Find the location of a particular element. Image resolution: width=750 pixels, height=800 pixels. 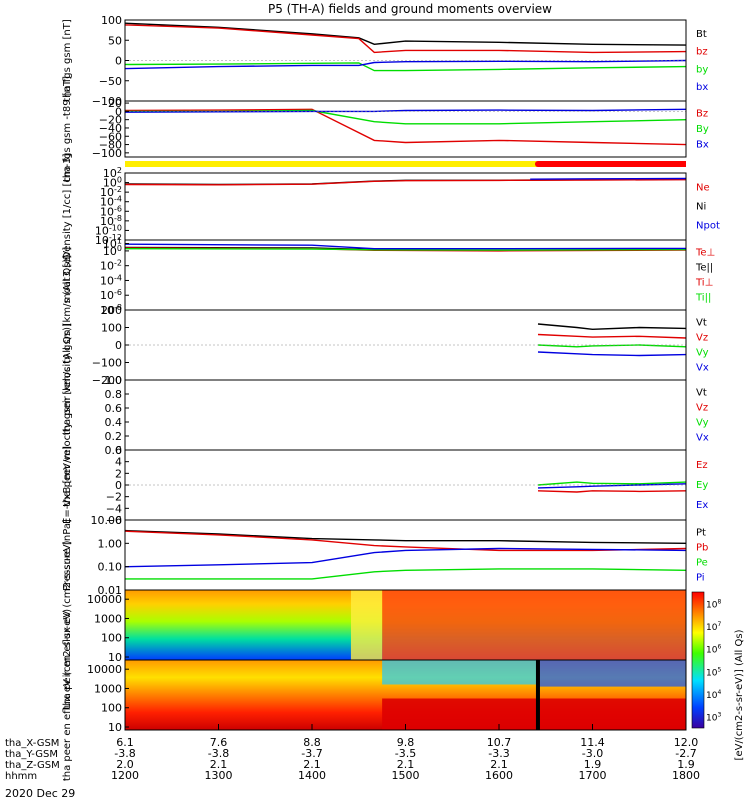

time-row-value: 2.0 is located at coordinates (125, 764).